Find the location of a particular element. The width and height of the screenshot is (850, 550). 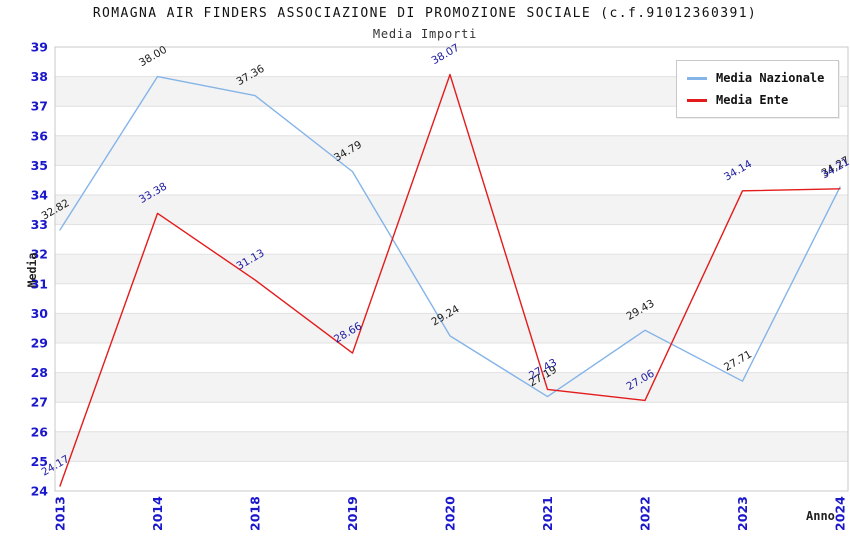

svg-text: 29 is located at coordinates (39, 343).